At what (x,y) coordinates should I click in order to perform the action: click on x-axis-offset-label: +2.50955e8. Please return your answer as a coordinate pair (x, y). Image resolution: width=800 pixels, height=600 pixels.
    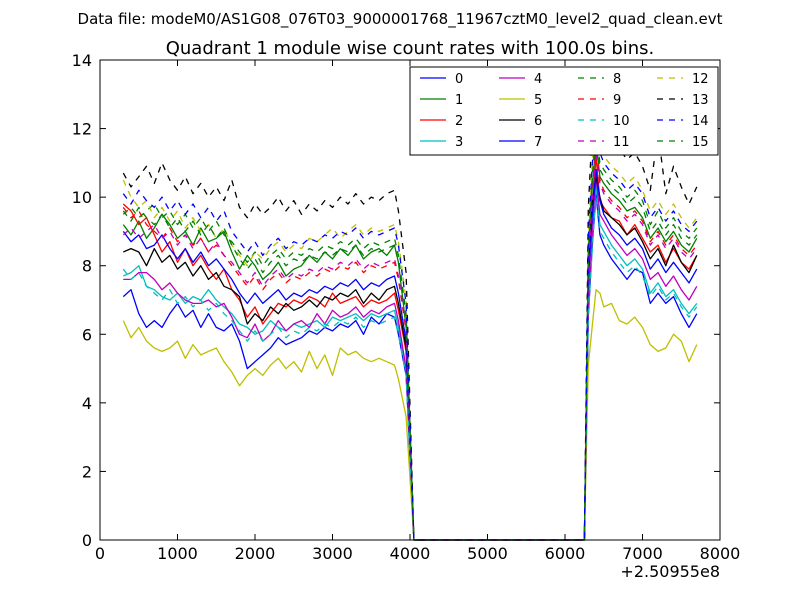
    Looking at the image, I should click on (670, 571).